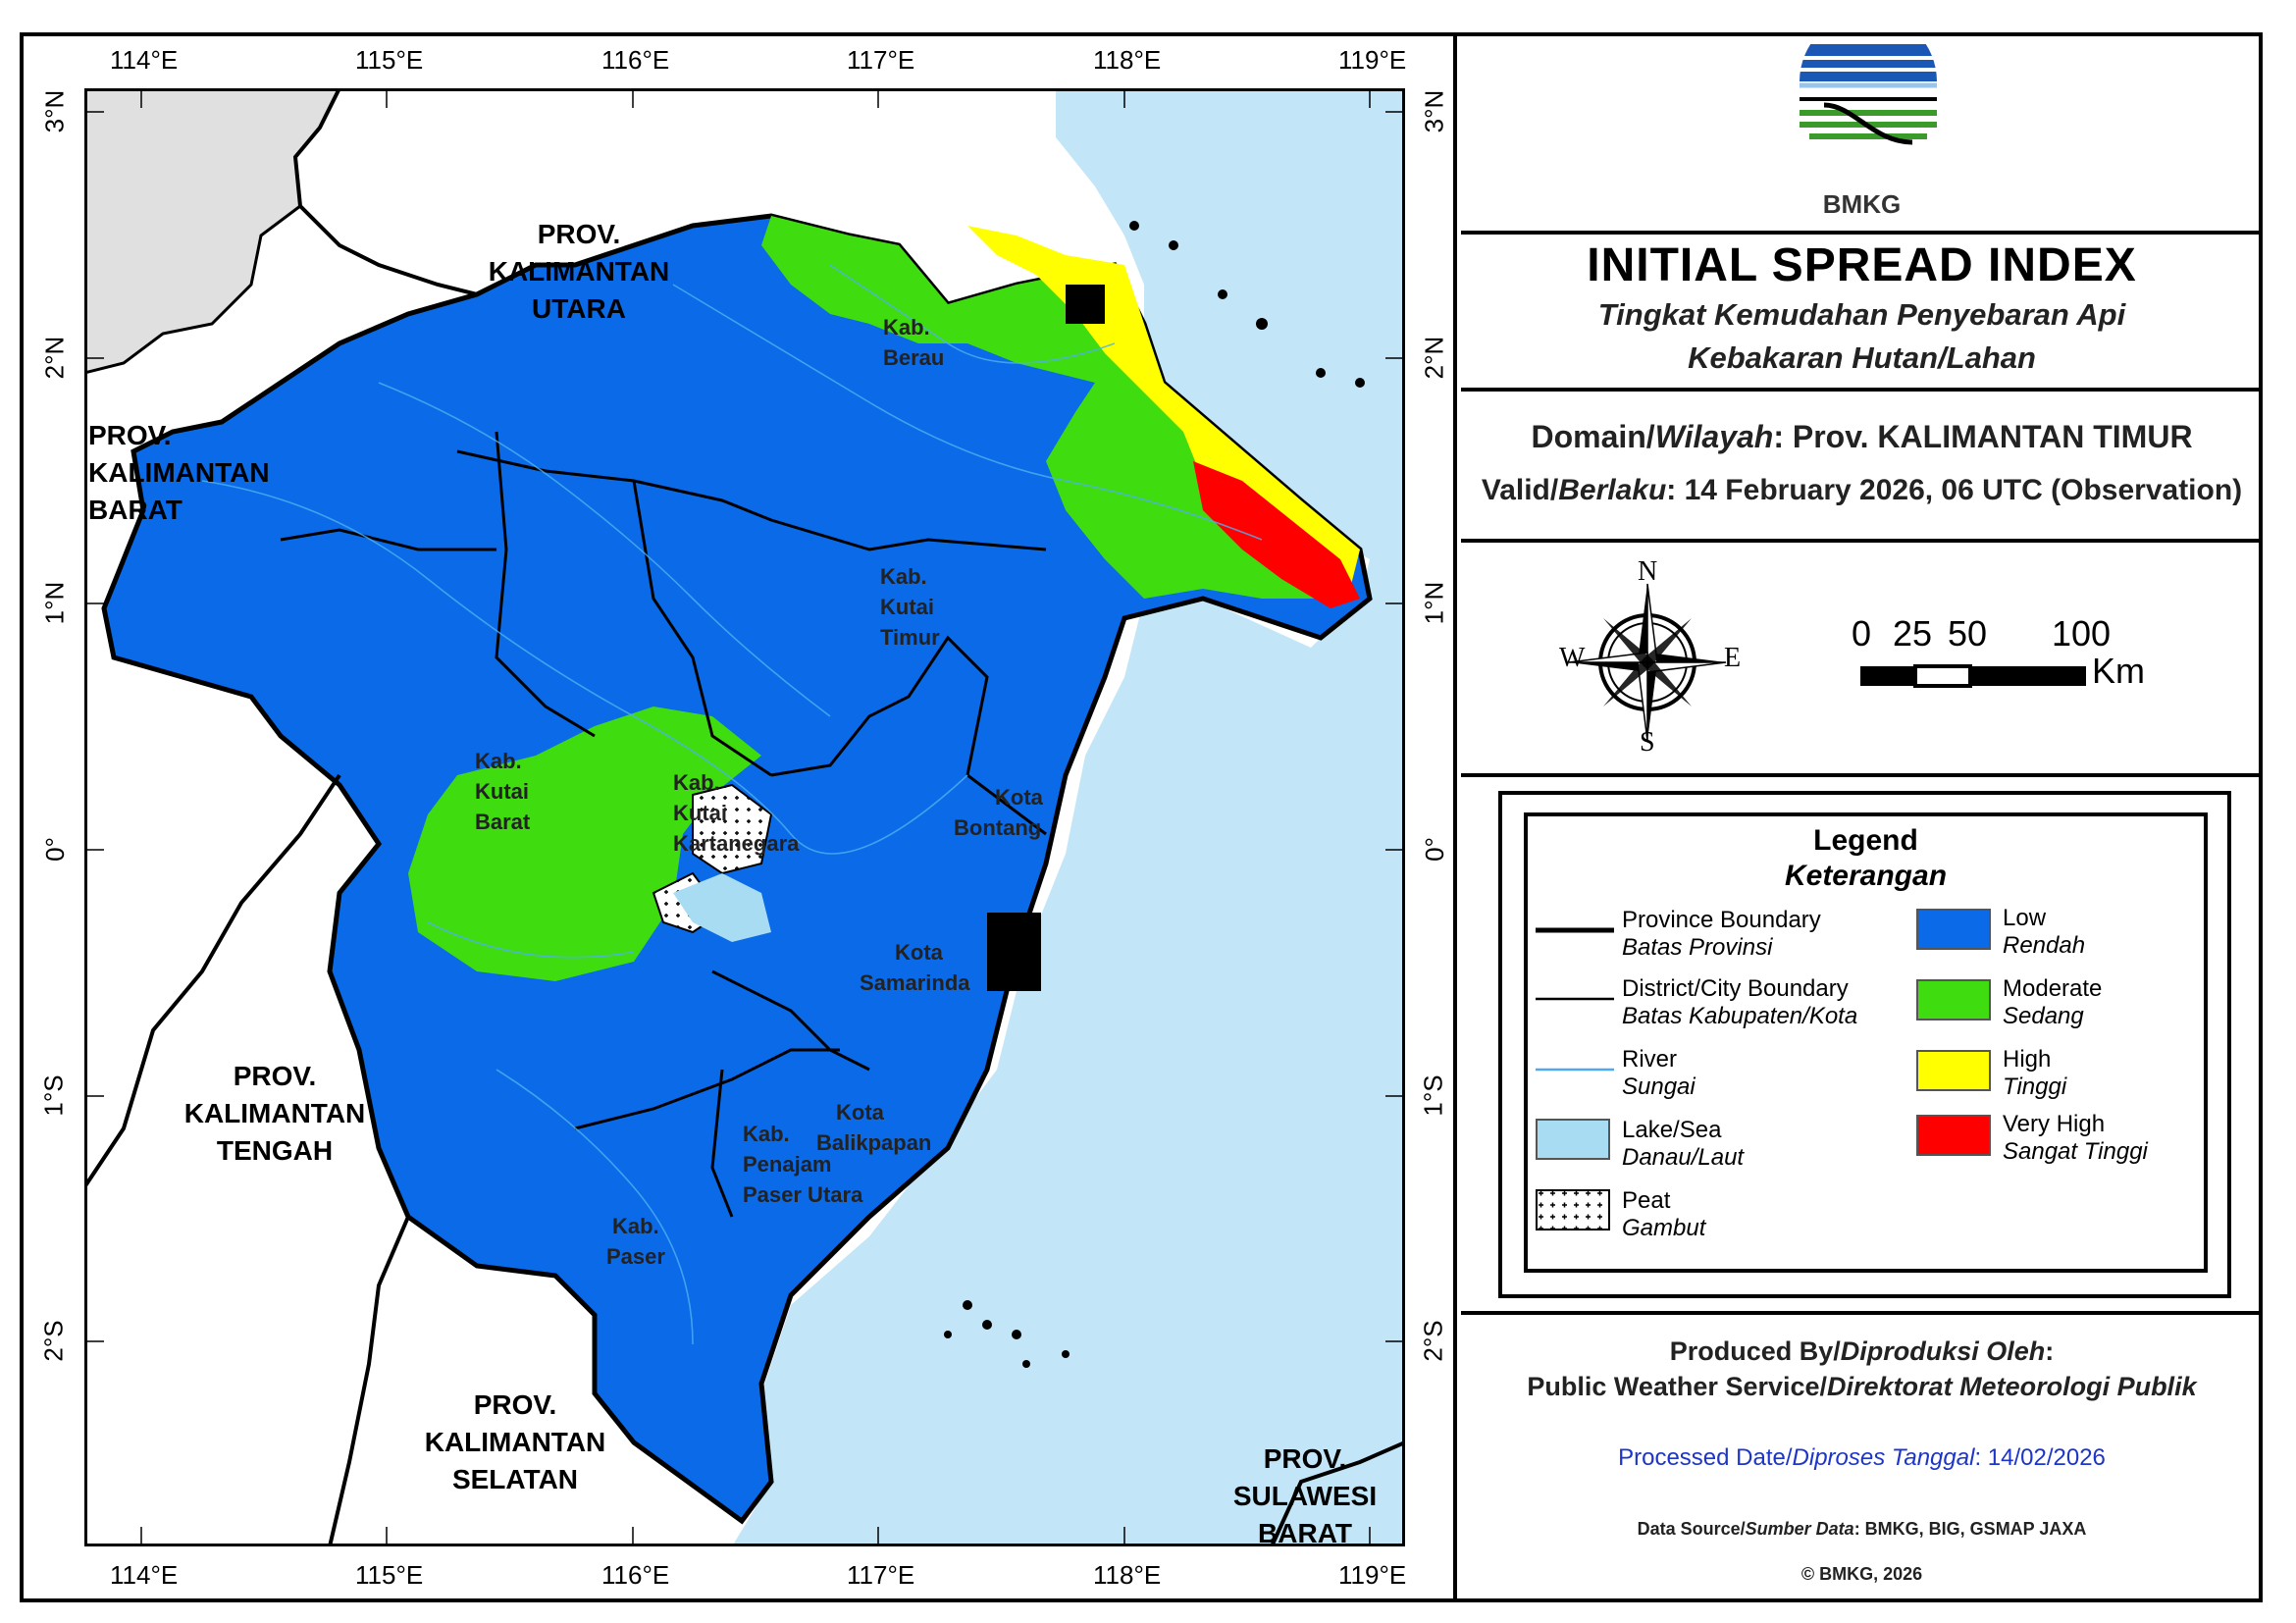 Image resolution: width=2296 pixels, height=1623 pixels. Describe the element at coordinates (1575, 930) in the screenshot. I see `province-boundary-symbol` at that location.